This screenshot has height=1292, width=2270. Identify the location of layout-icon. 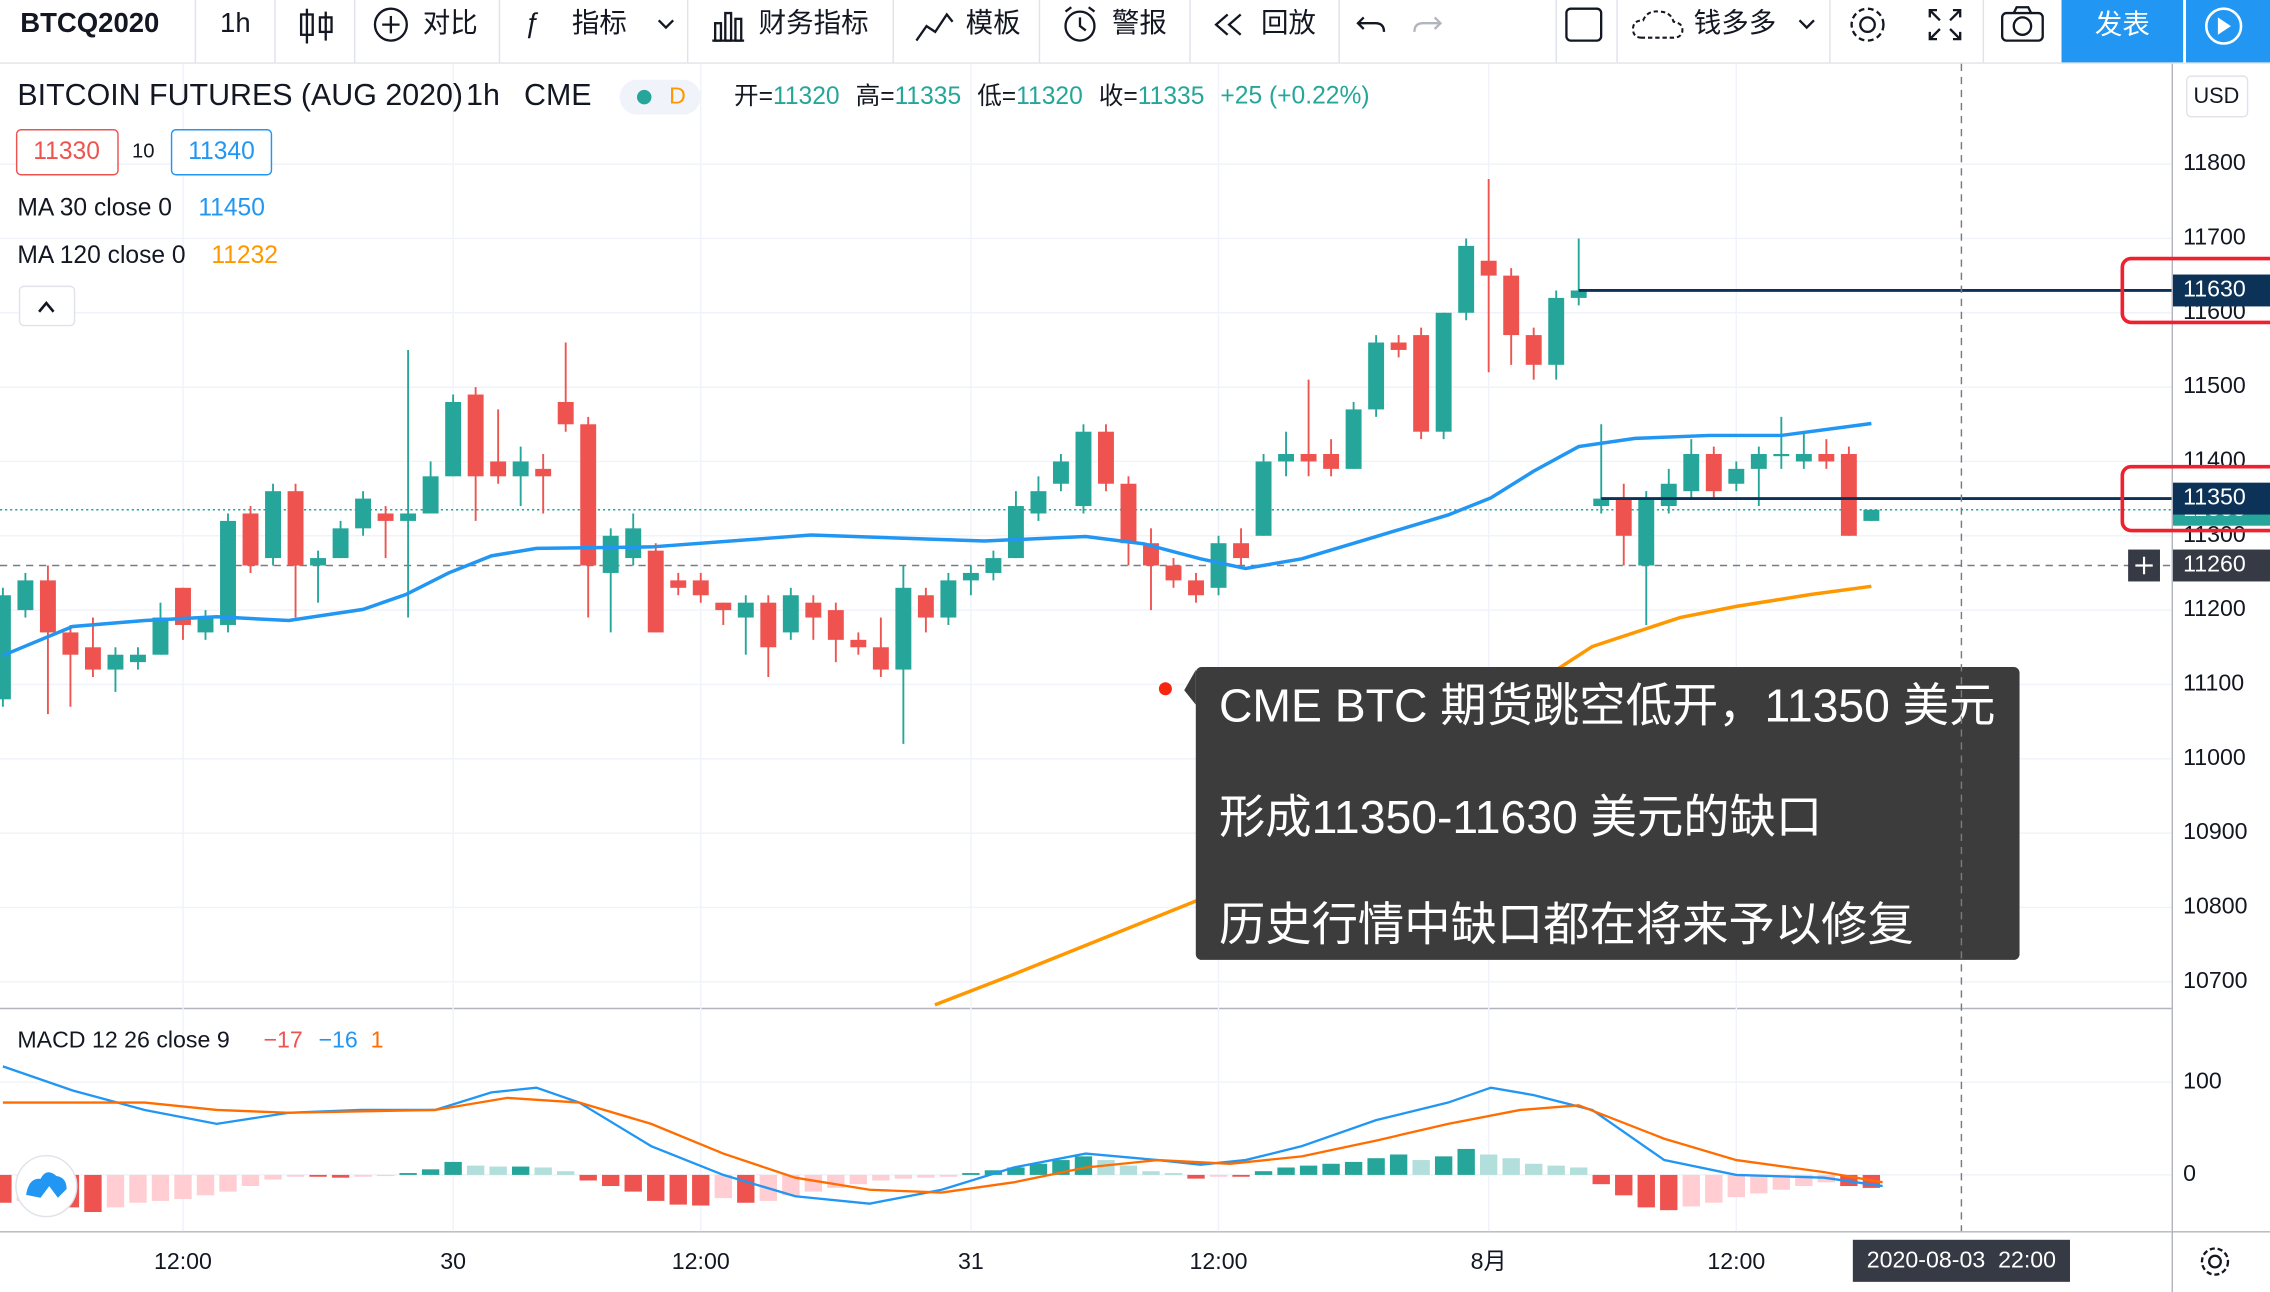
(1584, 24).